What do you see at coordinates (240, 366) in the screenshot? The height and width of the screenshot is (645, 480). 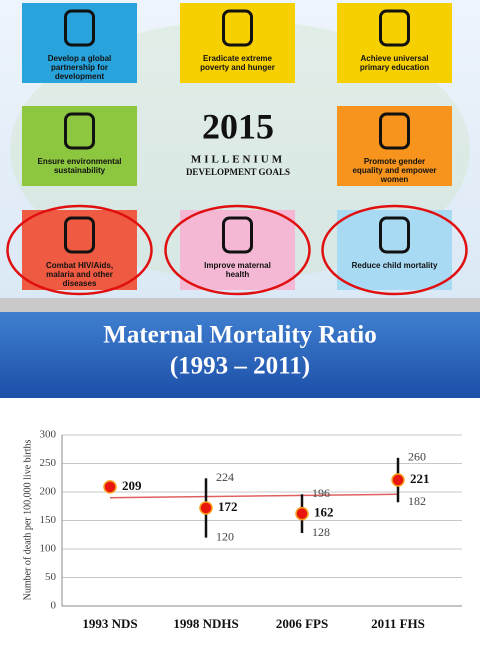 I see `chart-subtitle: (1993 – 2011)` at bounding box center [240, 366].